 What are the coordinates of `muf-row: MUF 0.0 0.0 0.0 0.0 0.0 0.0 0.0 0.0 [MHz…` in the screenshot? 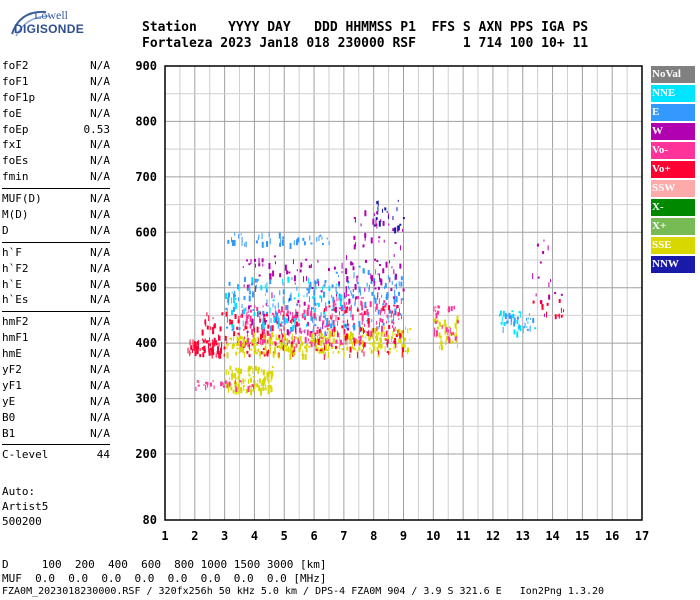 It's located at (164, 578).